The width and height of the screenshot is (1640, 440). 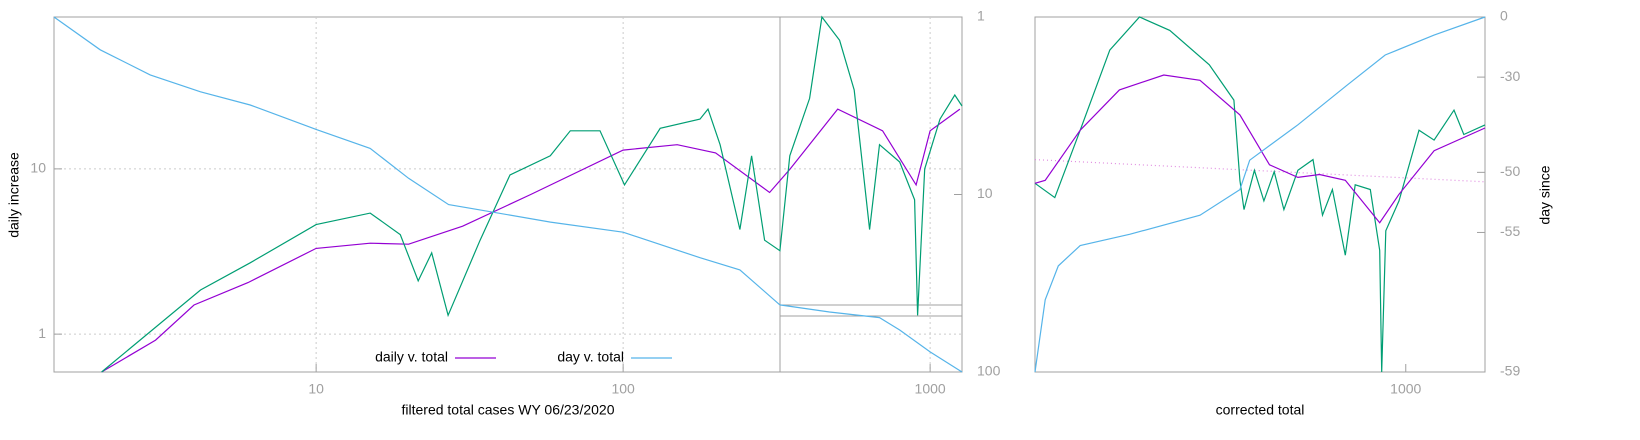 I want to click on y2-tick-label: 0, so click(x=1504, y=16).